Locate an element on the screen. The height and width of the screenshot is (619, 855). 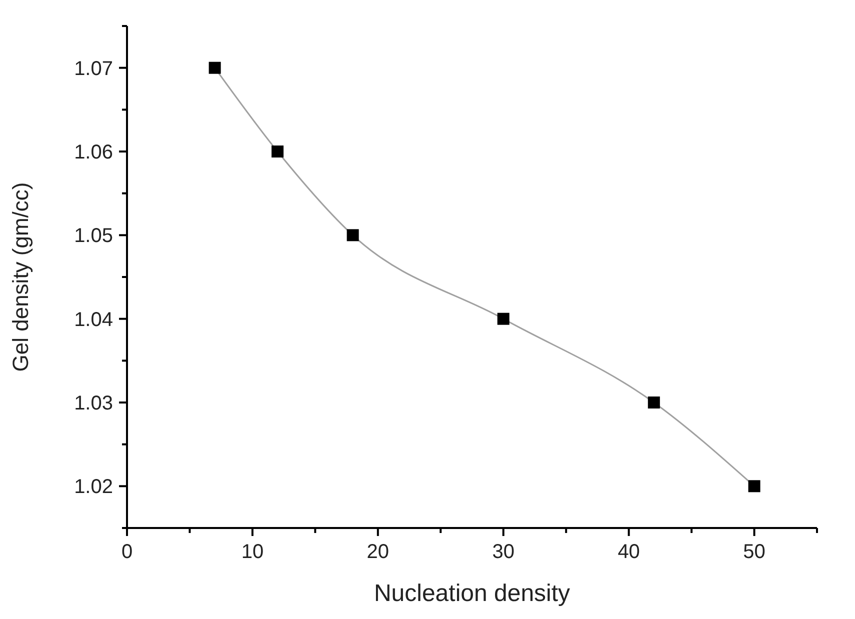
y-tick-label: 1.05 is located at coordinates (93, 236).